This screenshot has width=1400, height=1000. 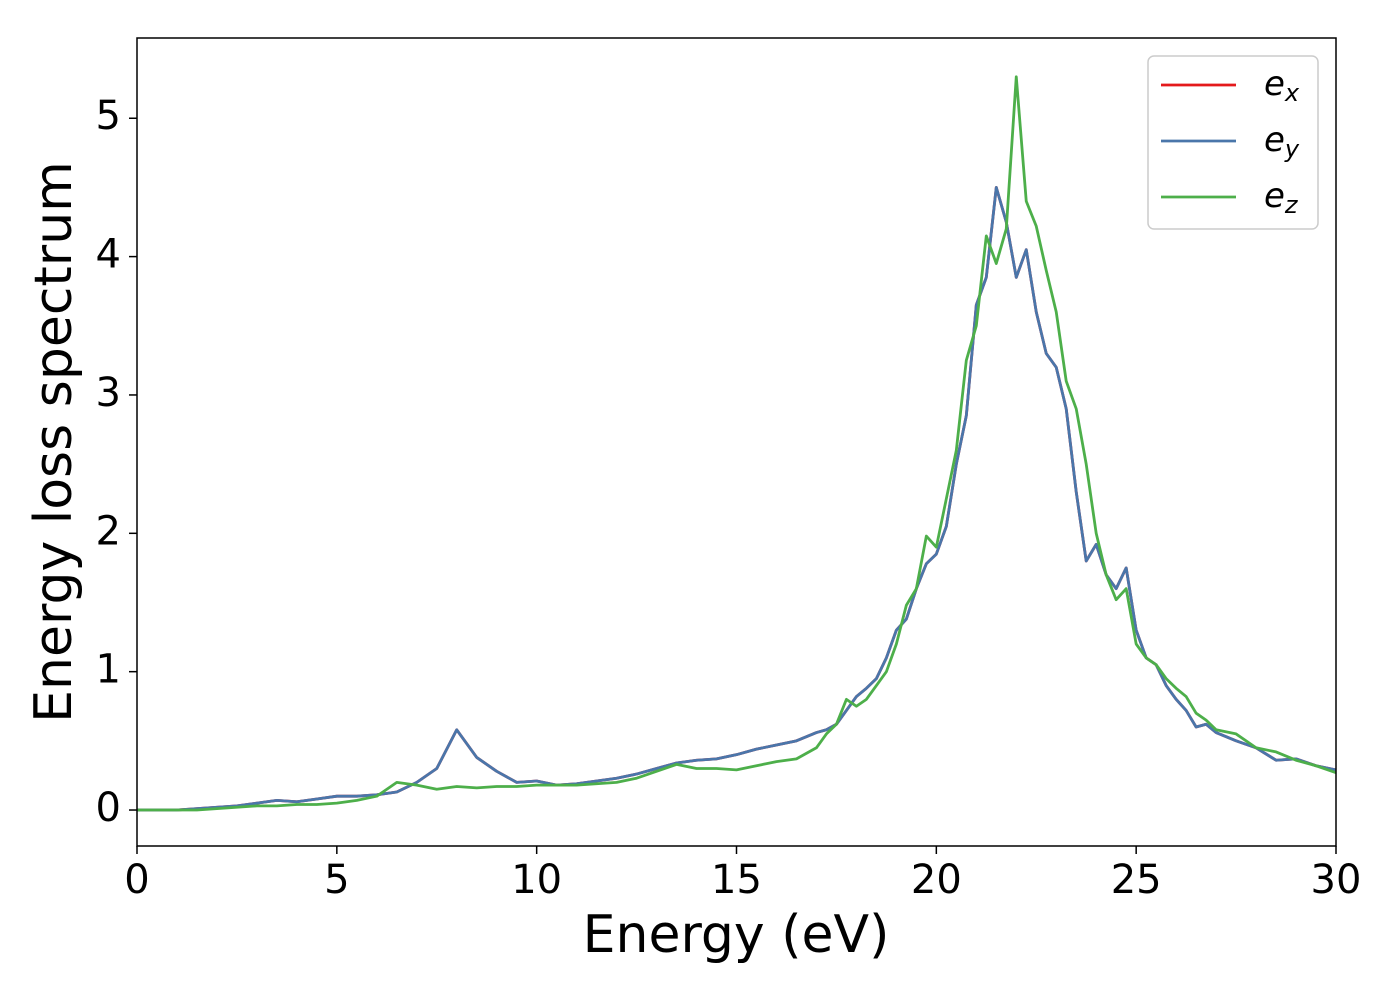 What do you see at coordinates (736, 880) in the screenshot?
I see `x-tick-label: 15` at bounding box center [736, 880].